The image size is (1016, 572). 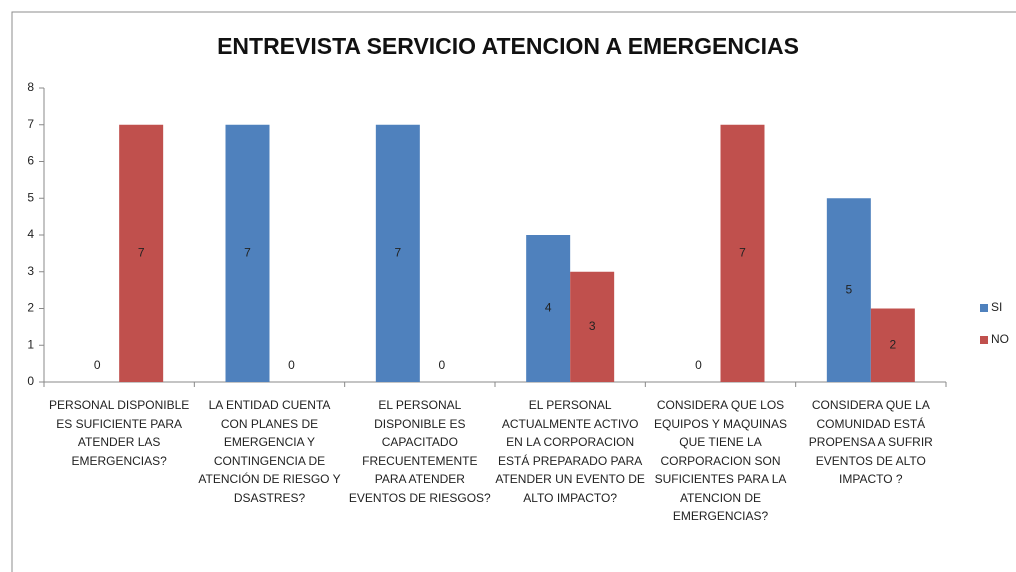 What do you see at coordinates (30, 381) in the screenshot?
I see `y-tick-label: 0` at bounding box center [30, 381].